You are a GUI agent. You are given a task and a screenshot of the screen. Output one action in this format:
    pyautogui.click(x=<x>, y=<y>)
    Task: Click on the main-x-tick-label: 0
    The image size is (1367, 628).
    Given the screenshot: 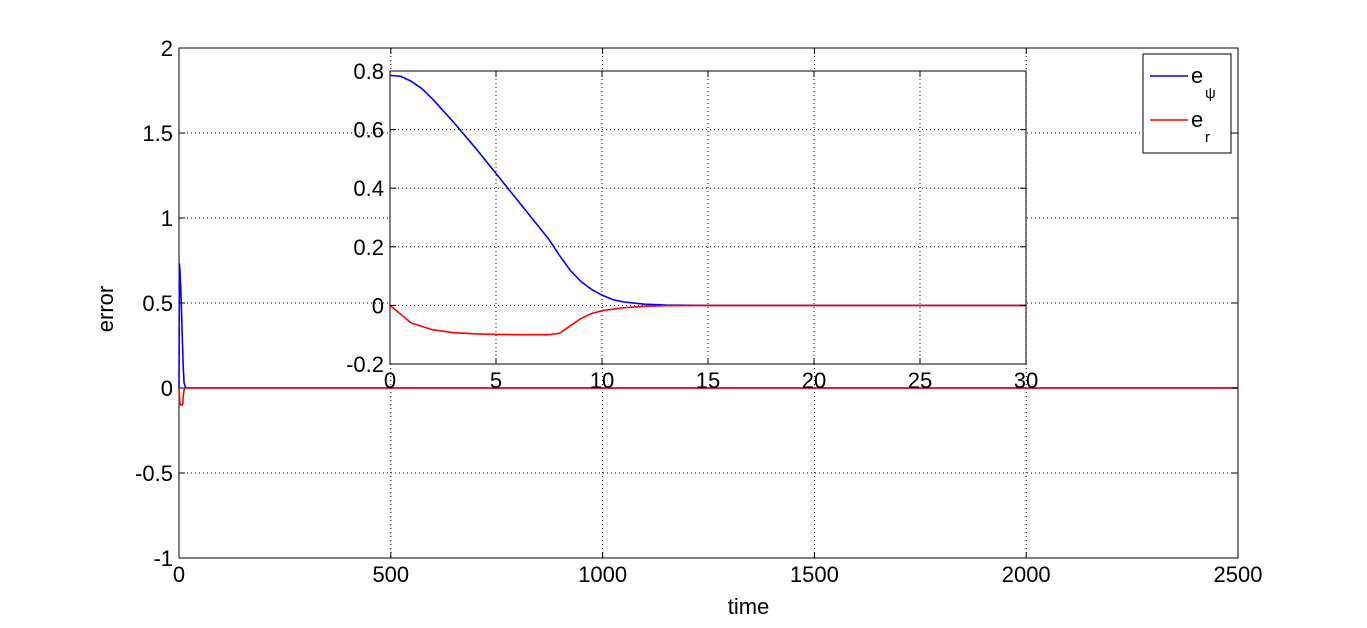 What is the action you would take?
    pyautogui.click(x=179, y=574)
    